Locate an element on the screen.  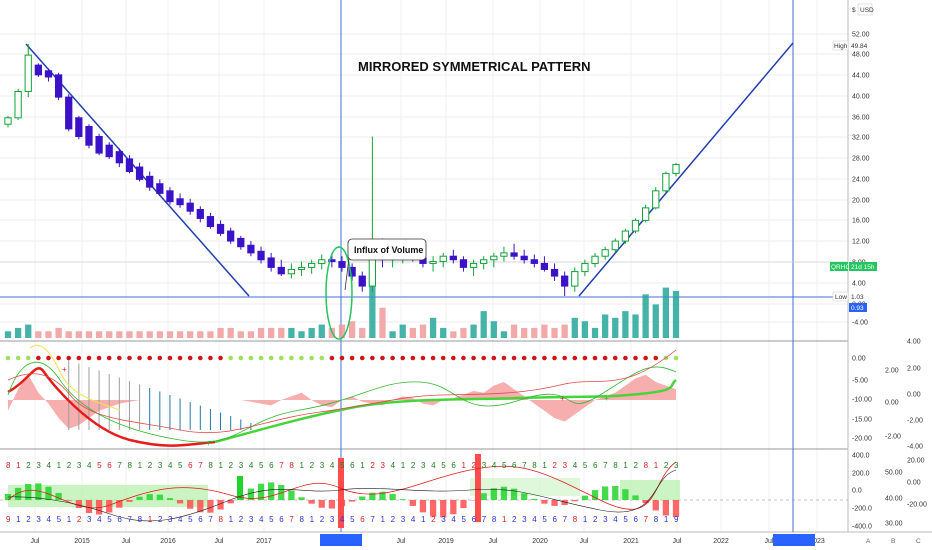
osc1-thin-green is located at coordinates (342, 402).